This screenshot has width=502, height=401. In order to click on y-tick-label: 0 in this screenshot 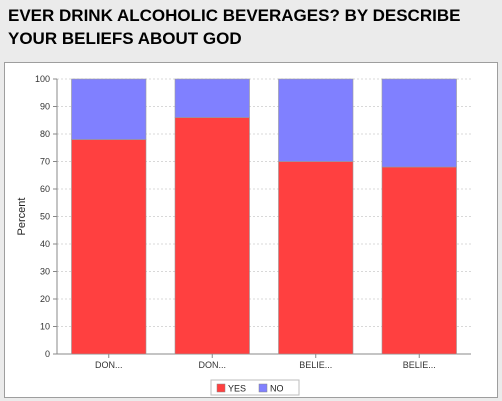, I will do `click(47, 354)`.